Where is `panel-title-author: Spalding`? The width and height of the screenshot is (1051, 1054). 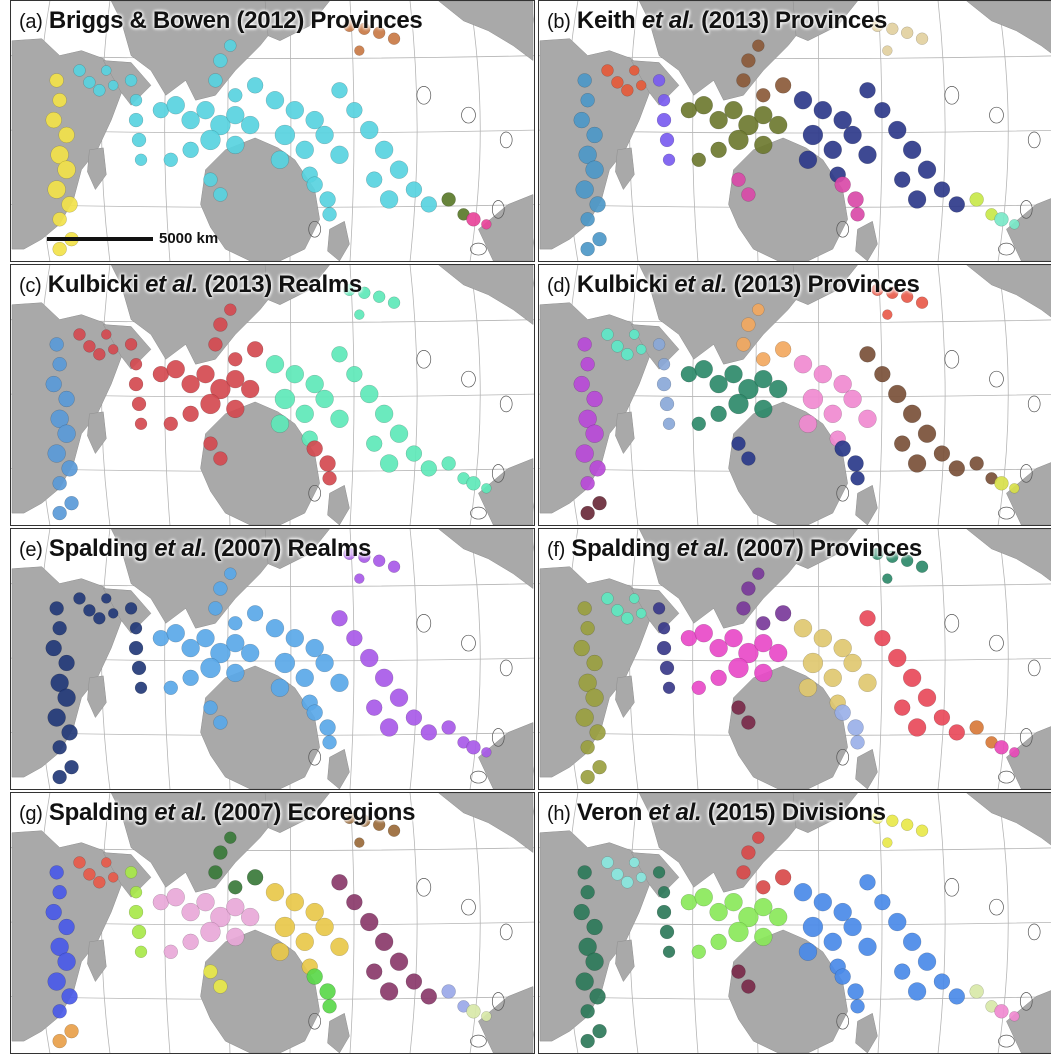
panel-title-author: Spalding is located at coordinates (98, 812).